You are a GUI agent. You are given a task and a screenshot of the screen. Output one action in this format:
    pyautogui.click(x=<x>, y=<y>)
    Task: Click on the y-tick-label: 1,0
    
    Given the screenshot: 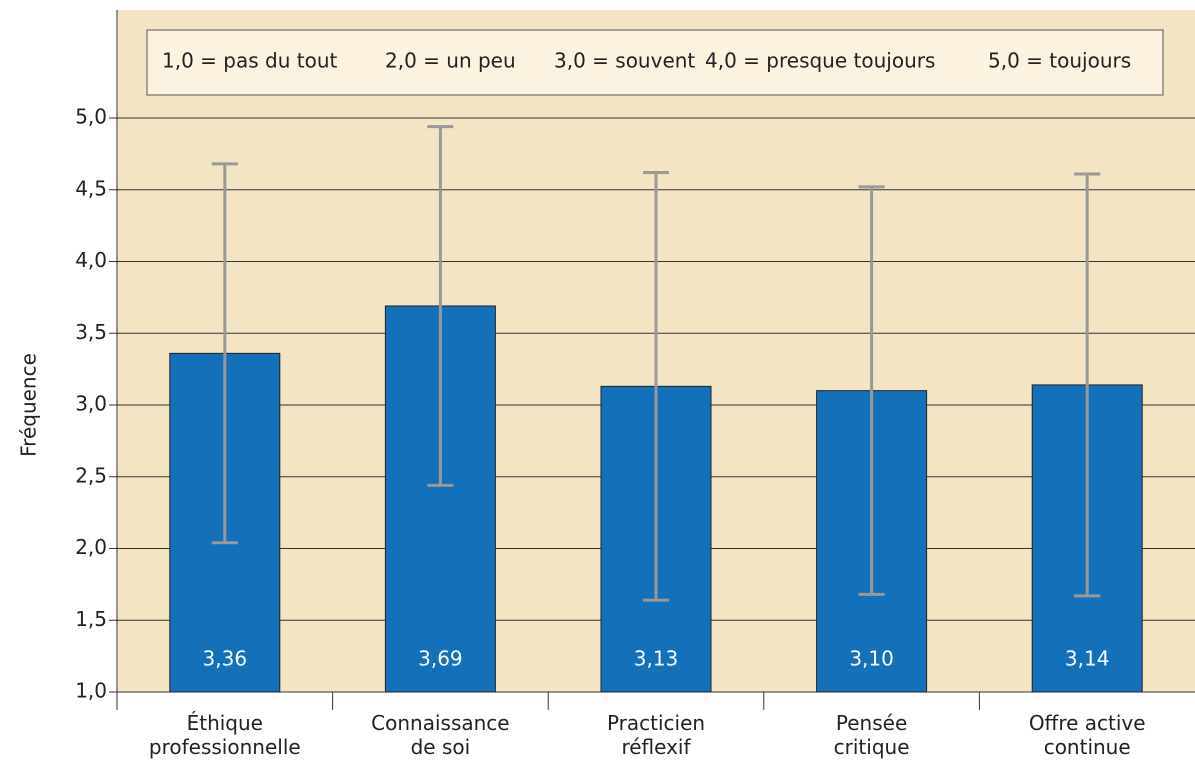 What is the action you would take?
    pyautogui.click(x=91, y=691)
    